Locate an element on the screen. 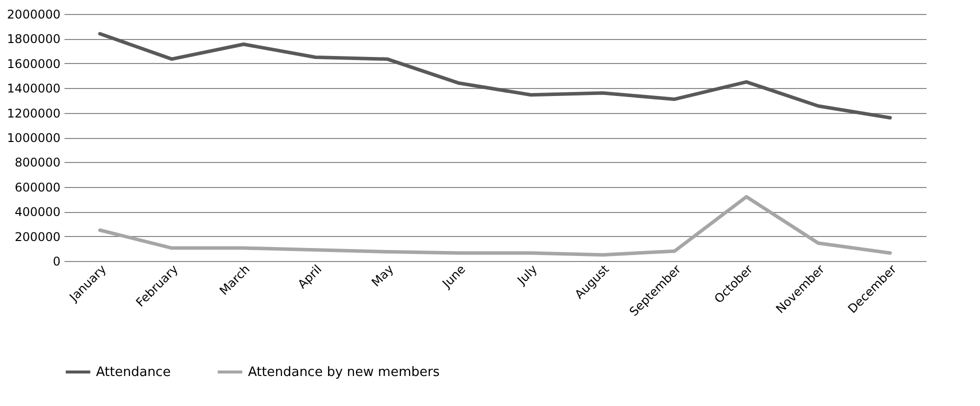 The image size is (980, 406). legend-label: Attendance is located at coordinates (133, 372).